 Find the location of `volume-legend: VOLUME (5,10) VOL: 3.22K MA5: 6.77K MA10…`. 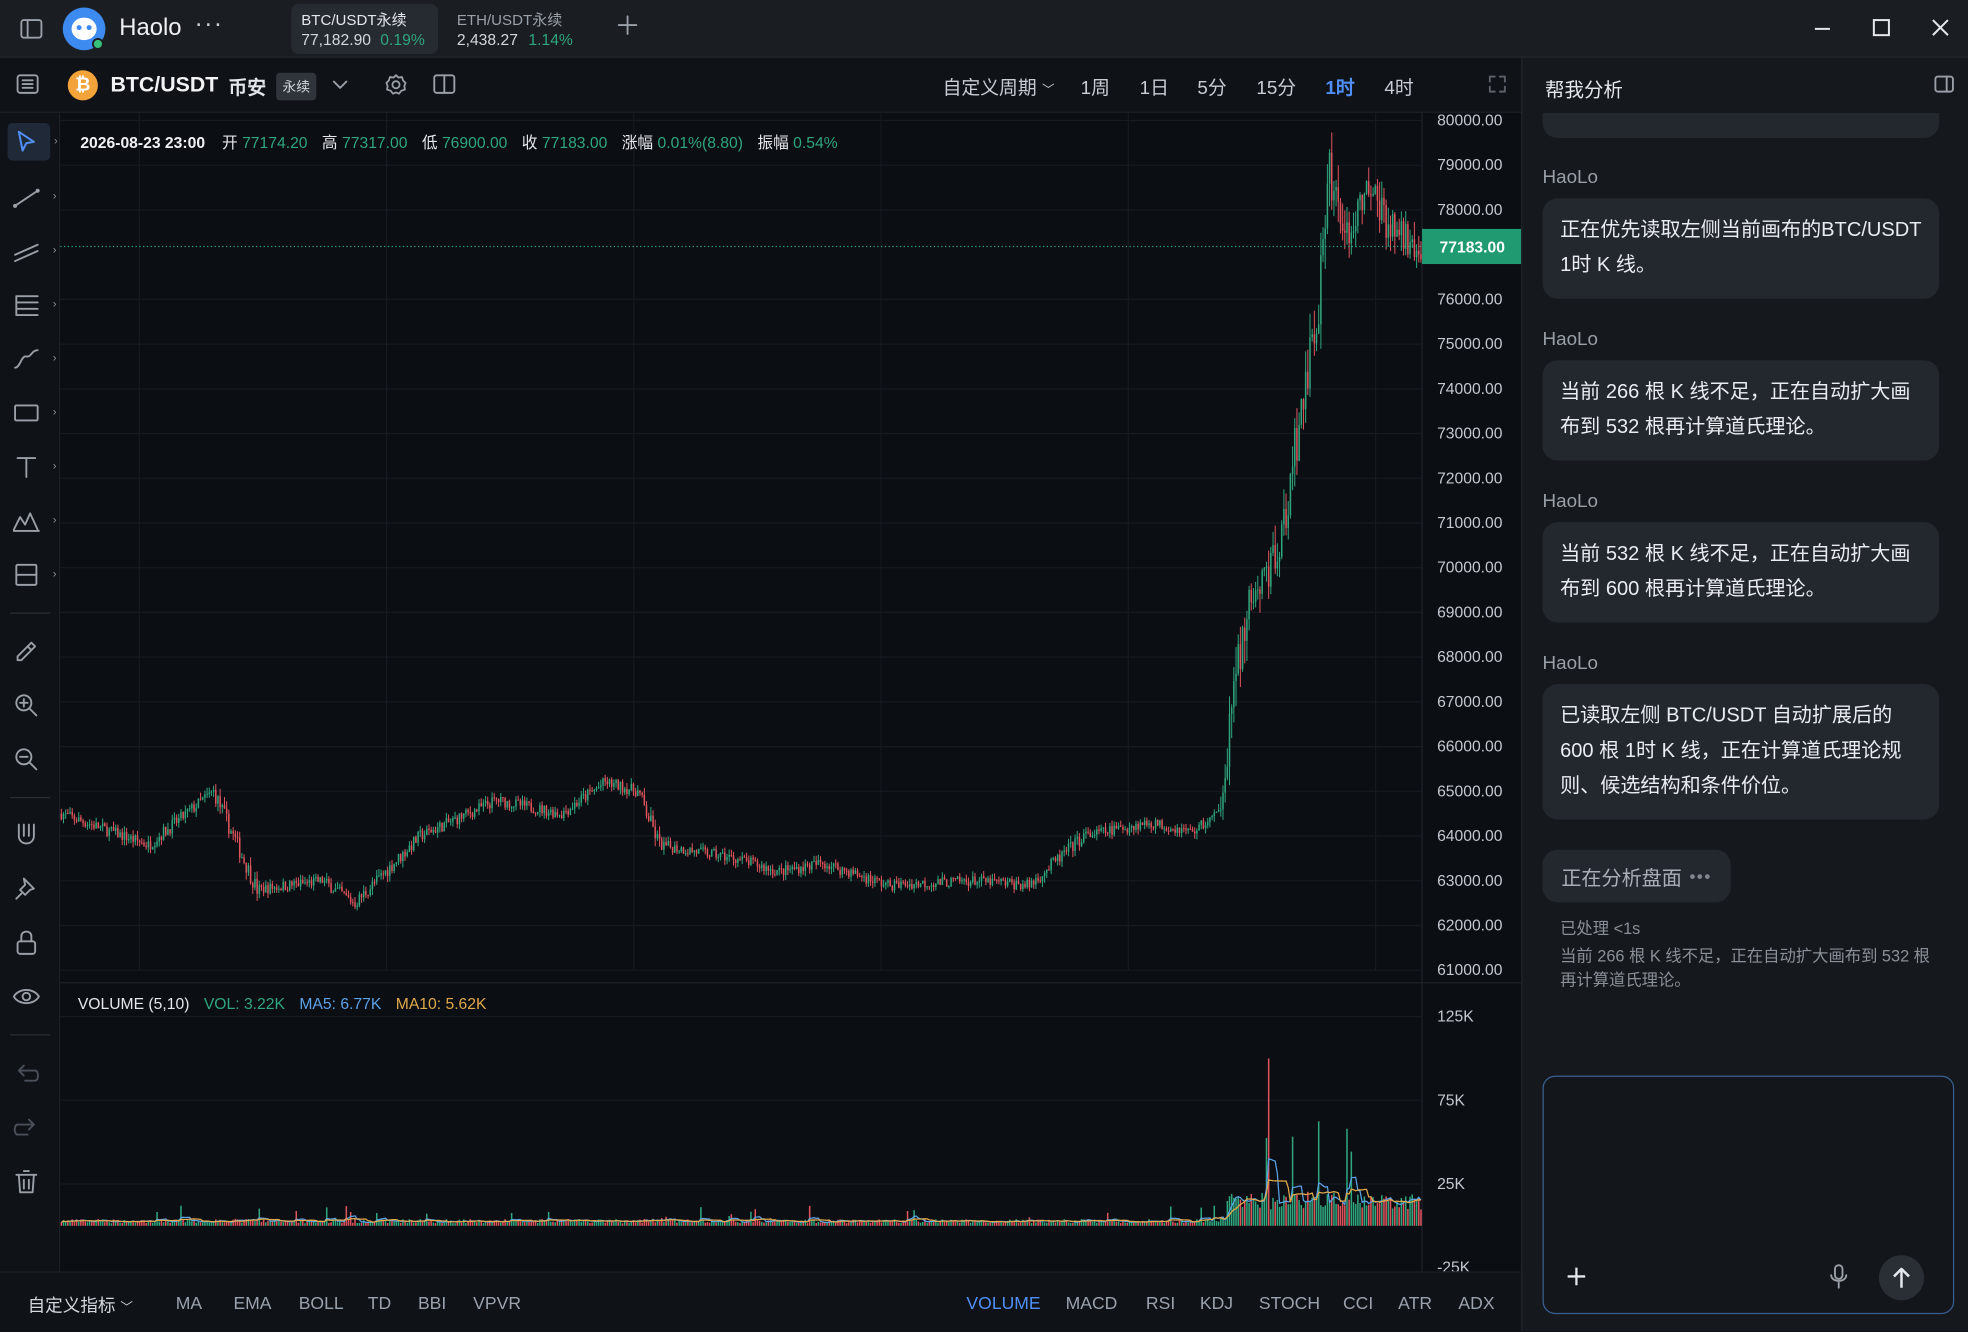

volume-legend: VOLUME (5,10) VOL: 3.22K MA5: 6.77K MA10… is located at coordinates (282, 1004).